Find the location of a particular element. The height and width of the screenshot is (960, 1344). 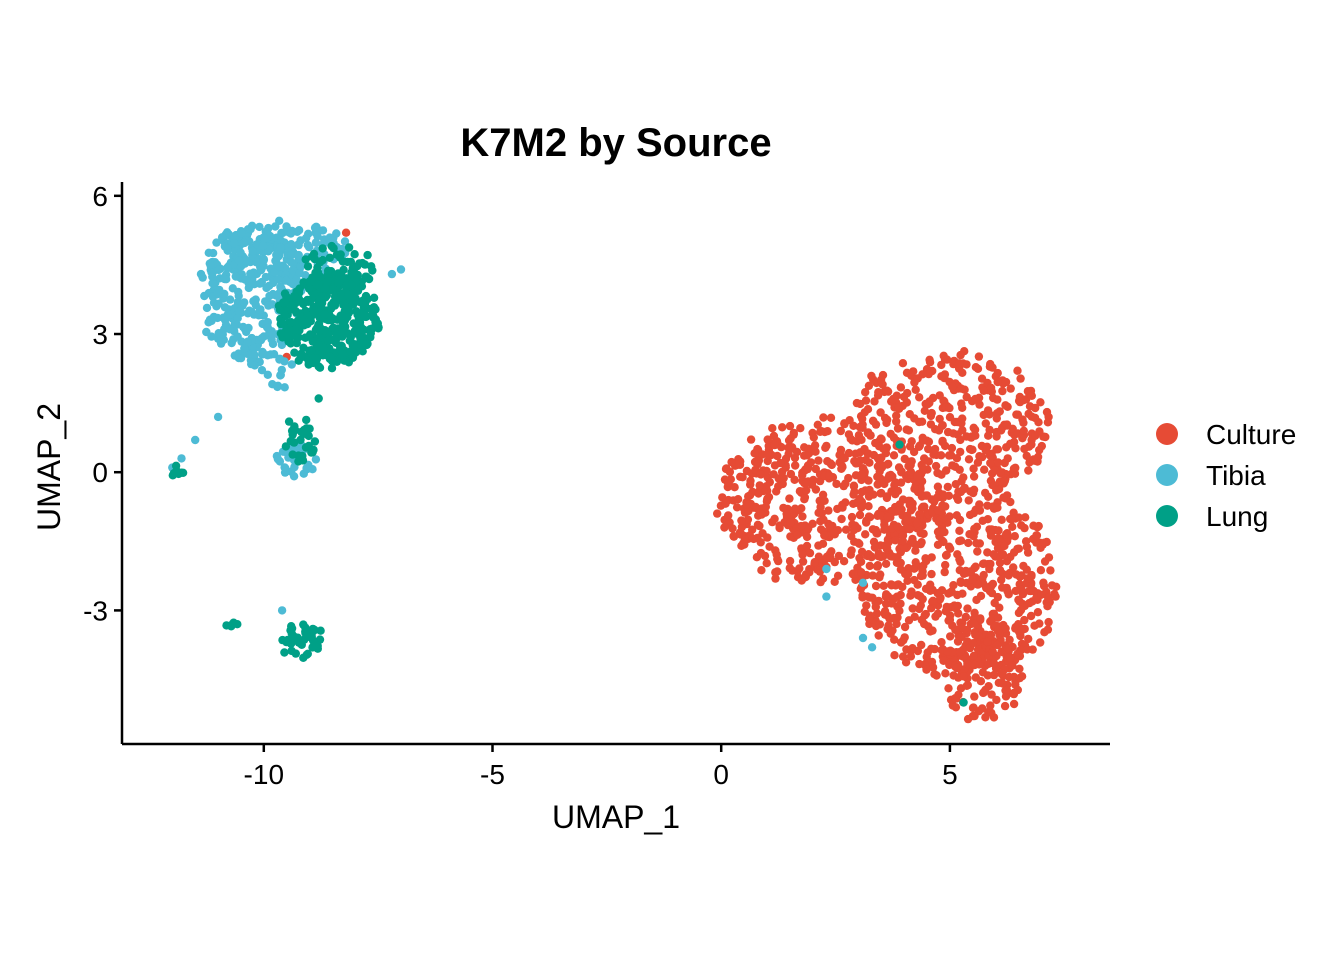

legend-key-culture is located at coordinates (1167, 434).